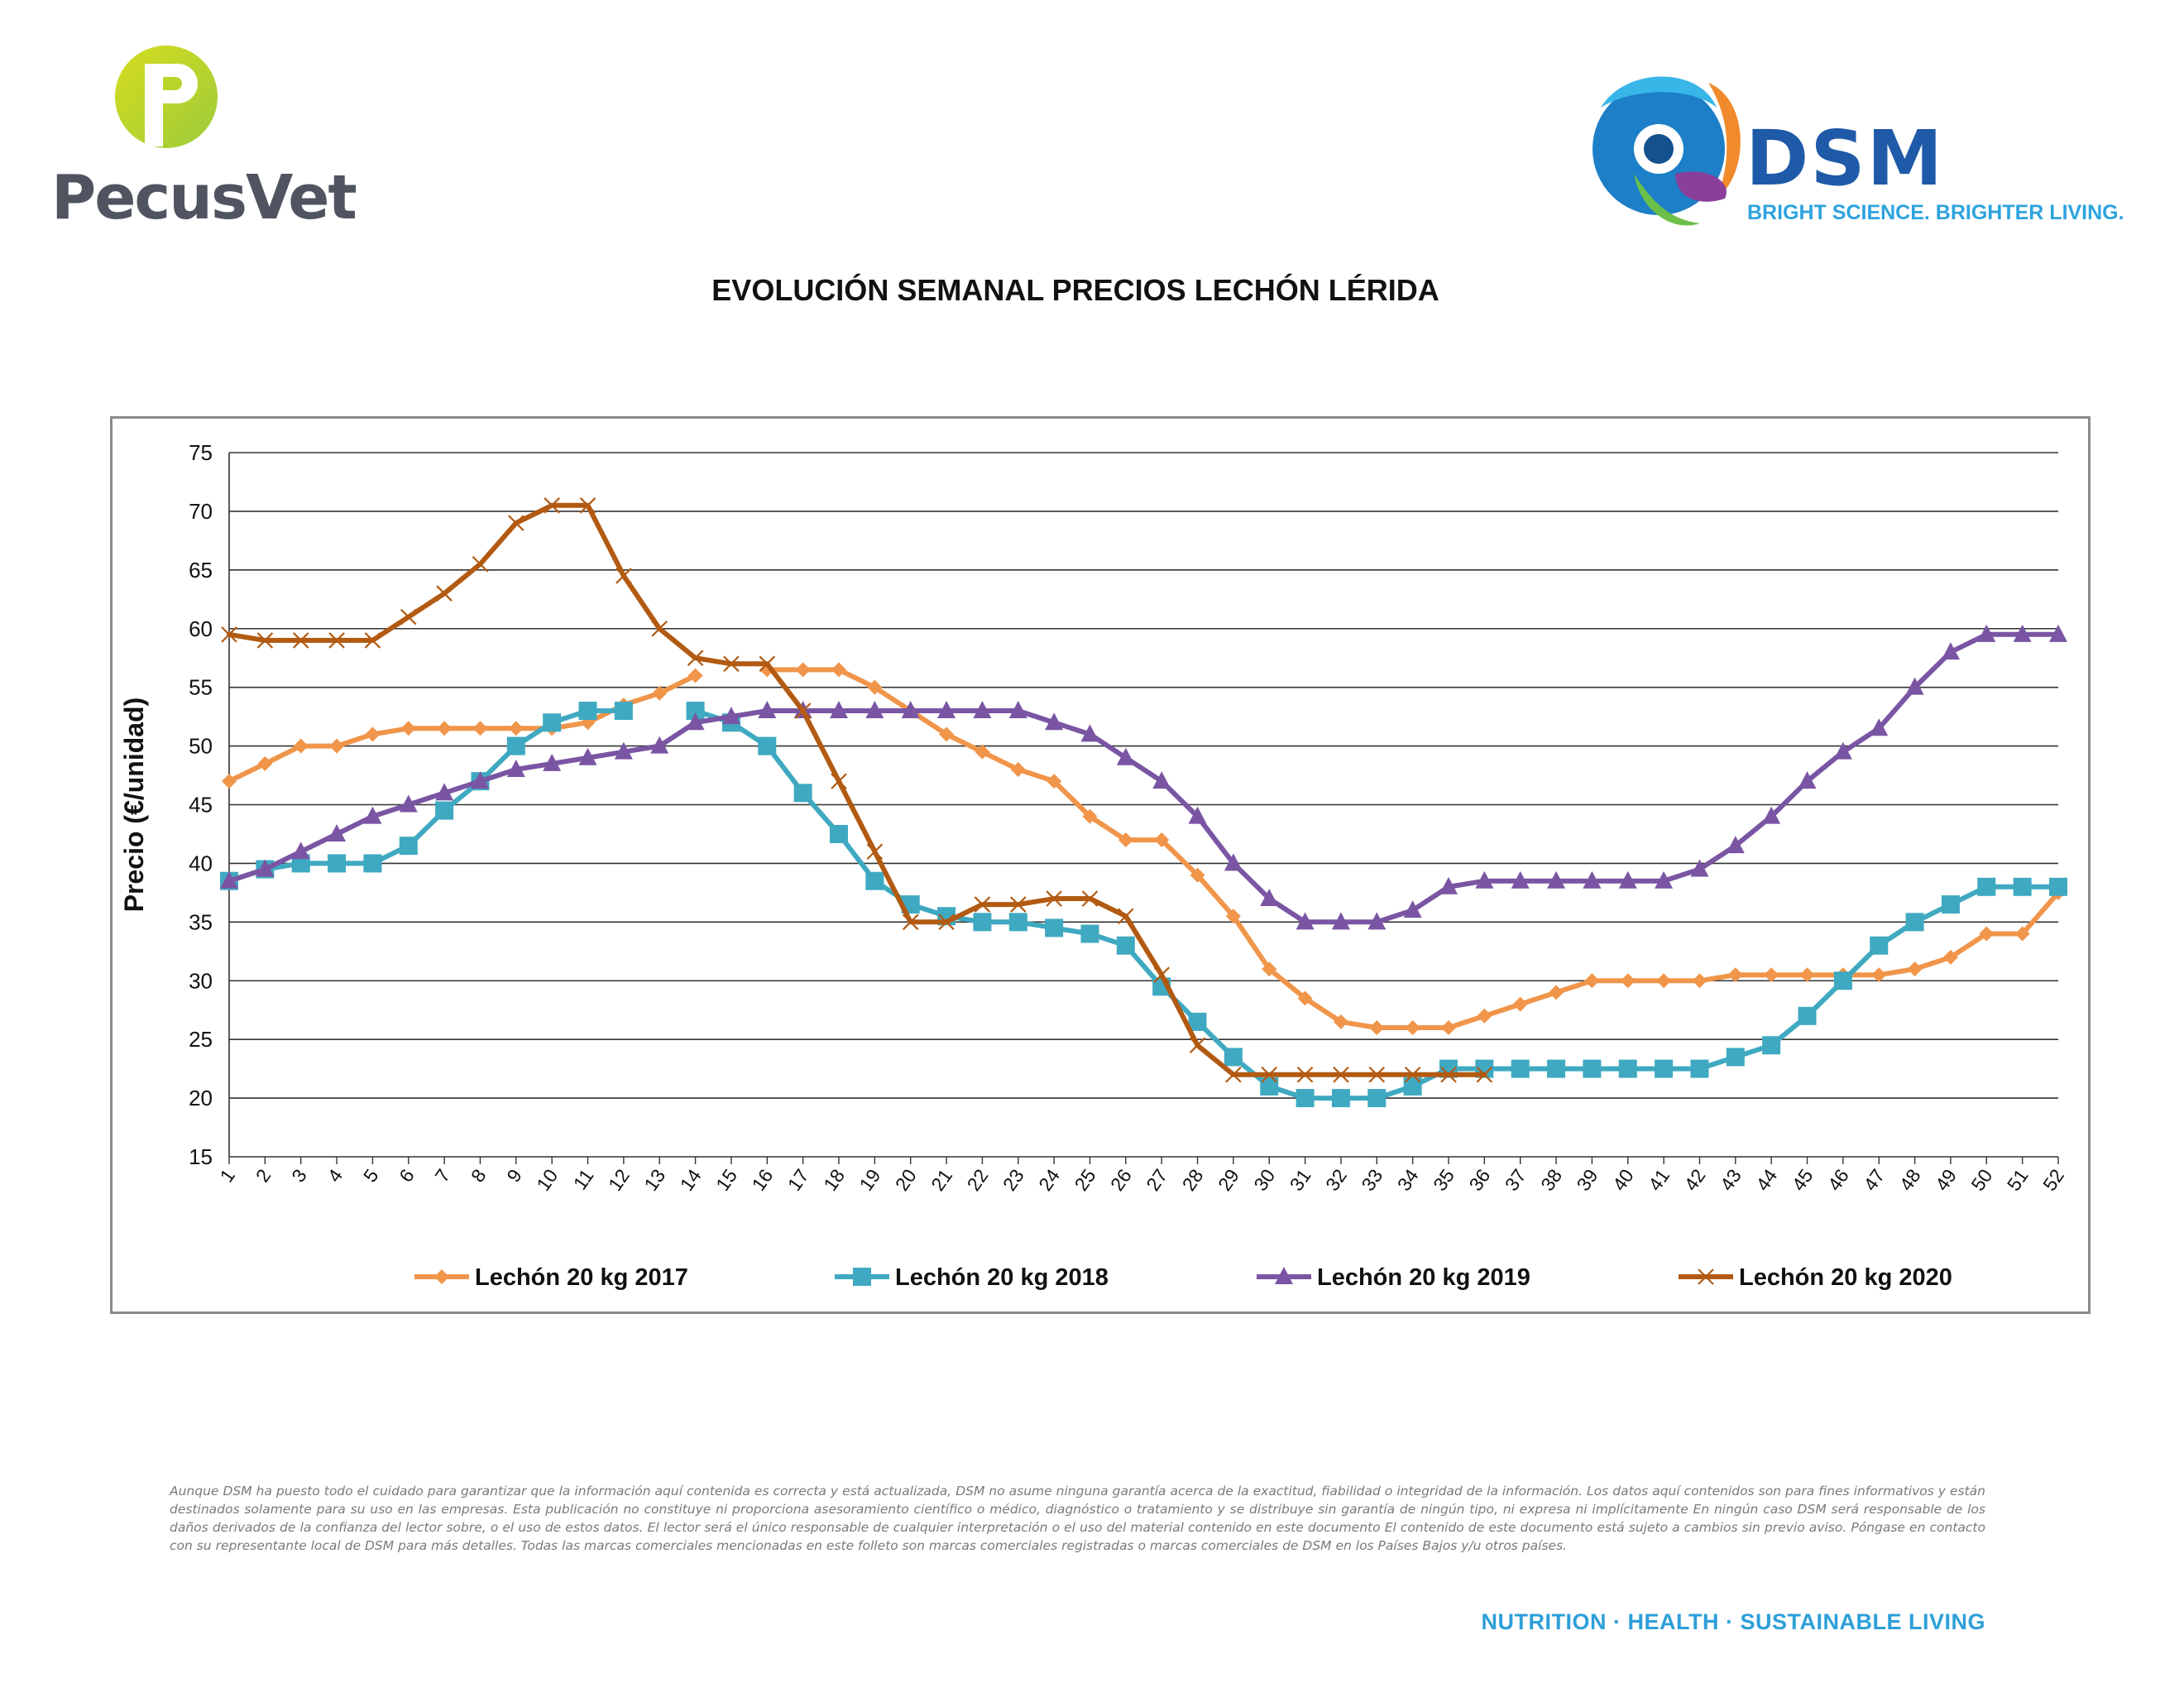 The image size is (2184, 1688). I want to click on y-tick-label: 20, so click(201, 1098).